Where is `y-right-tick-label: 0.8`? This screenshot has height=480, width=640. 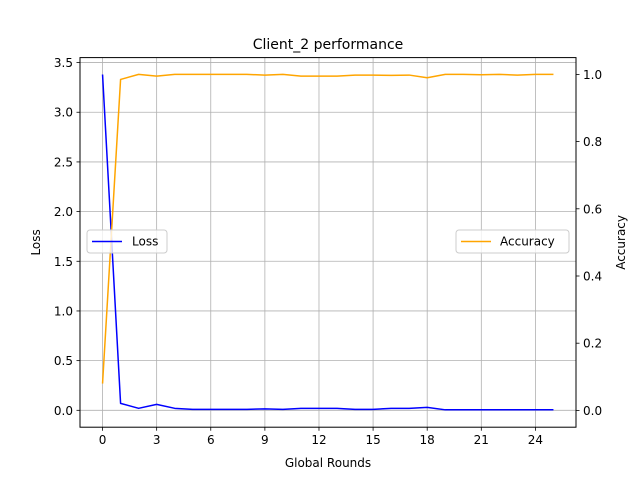 y-right-tick-label: 0.8 is located at coordinates (592, 142).